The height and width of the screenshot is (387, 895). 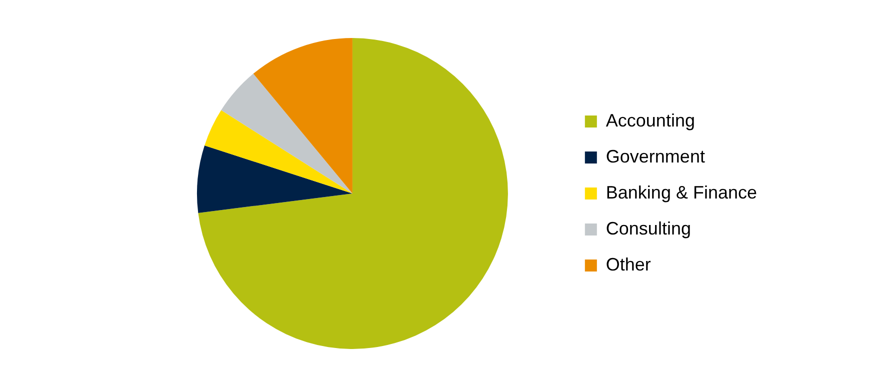 I want to click on legend-label: Accounting, so click(x=650, y=120).